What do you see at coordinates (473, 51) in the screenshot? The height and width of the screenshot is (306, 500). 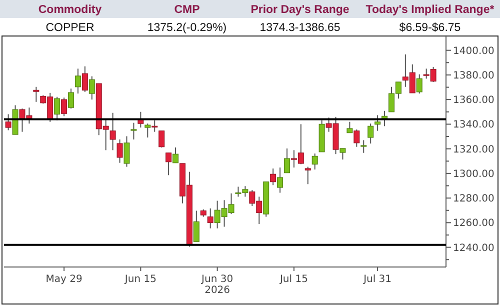 I see `y-tick-label: 1400.00` at bounding box center [473, 51].